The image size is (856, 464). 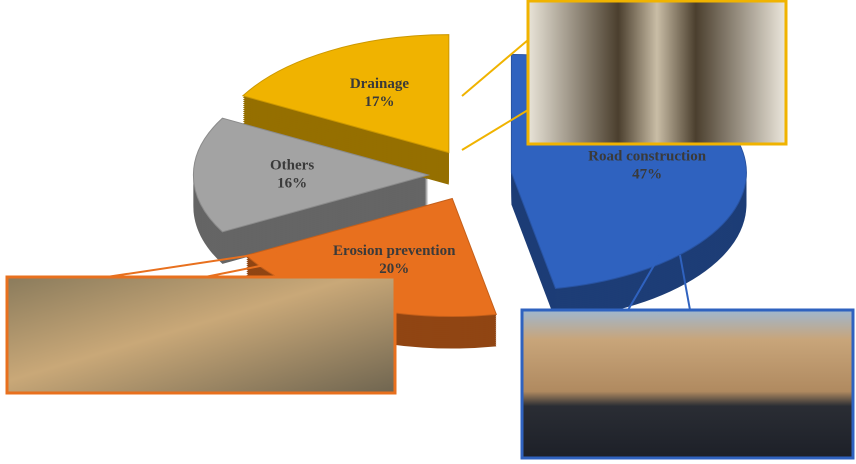 What do you see at coordinates (380, 84) in the screenshot?
I see `slice-label: Drainage` at bounding box center [380, 84].